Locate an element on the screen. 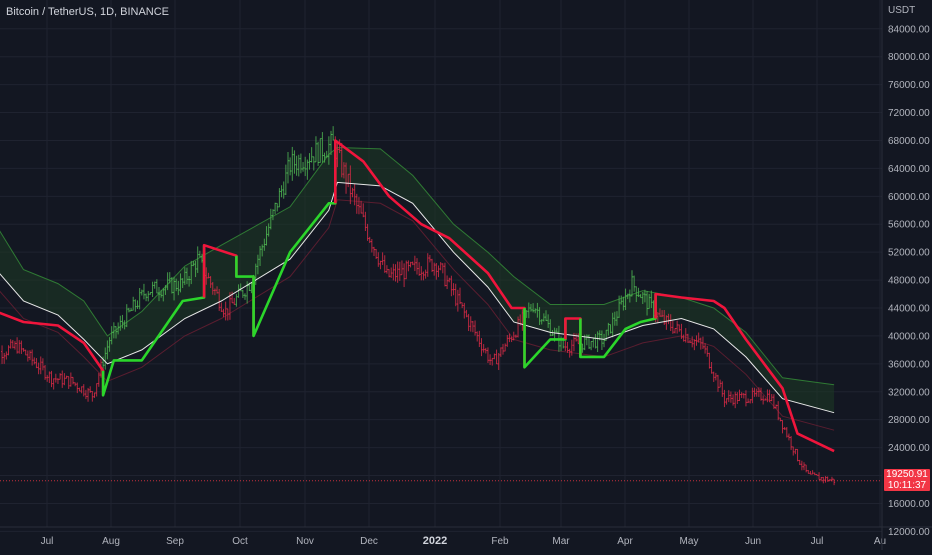 The image size is (932, 555). x-tick-label: May is located at coordinates (689, 541).